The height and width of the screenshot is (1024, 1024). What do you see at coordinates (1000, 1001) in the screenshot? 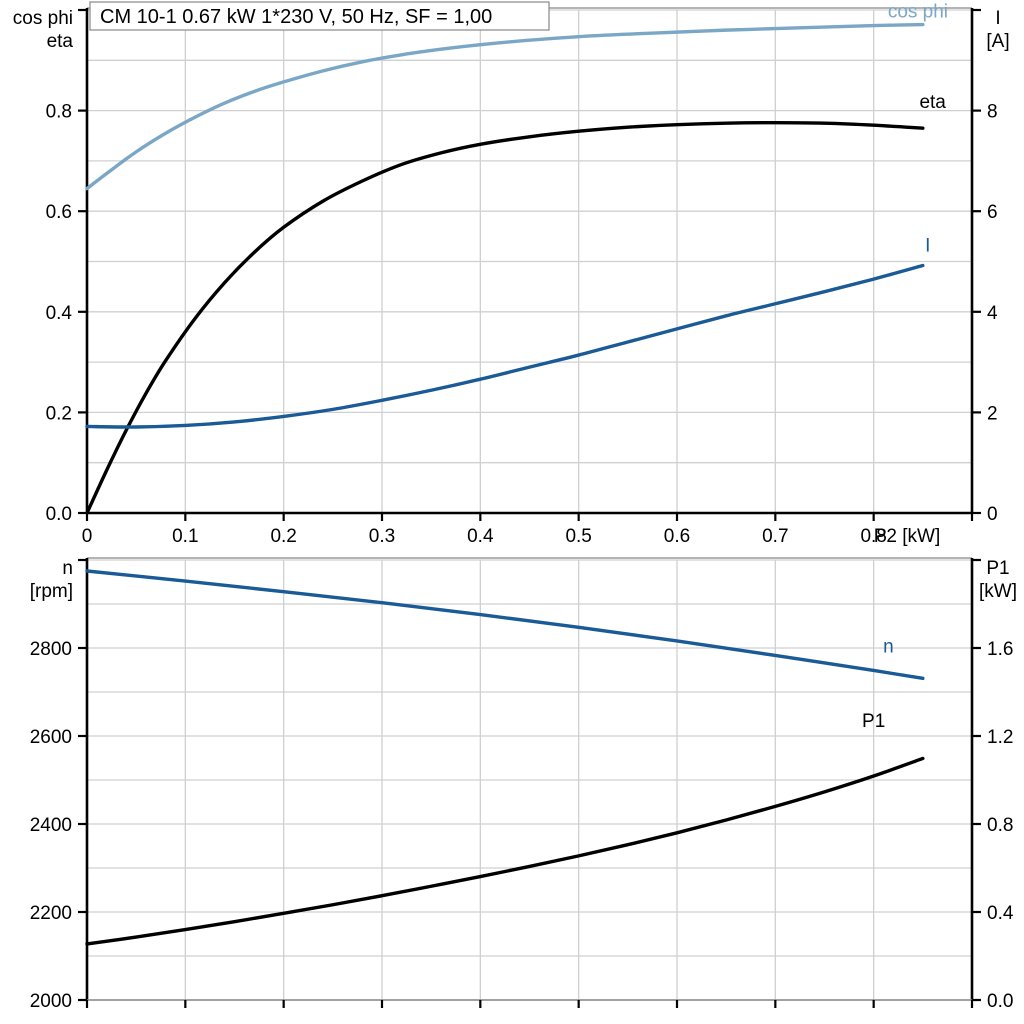
I see `tick-label-right: 0.0` at bounding box center [1000, 1001].